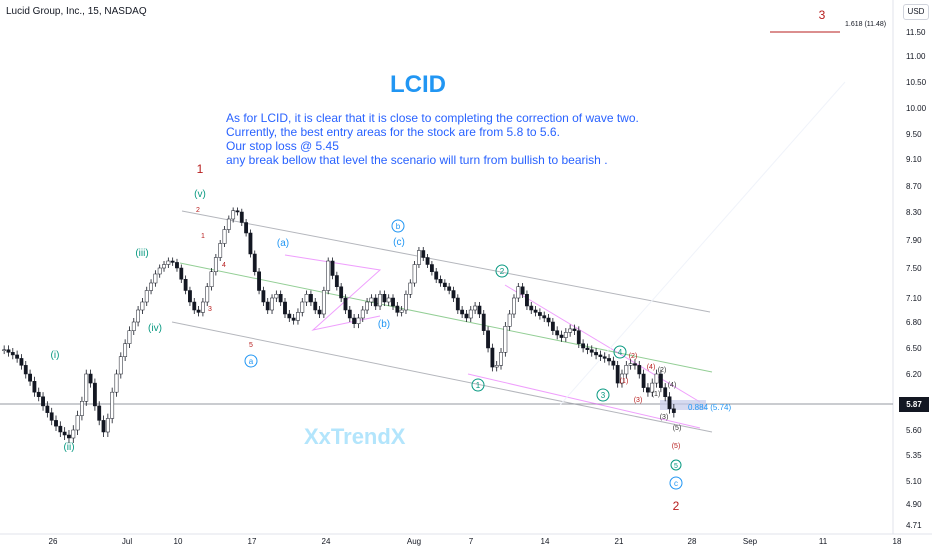 The image size is (932, 555). I want to click on x-tick-label: 28, so click(692, 541).